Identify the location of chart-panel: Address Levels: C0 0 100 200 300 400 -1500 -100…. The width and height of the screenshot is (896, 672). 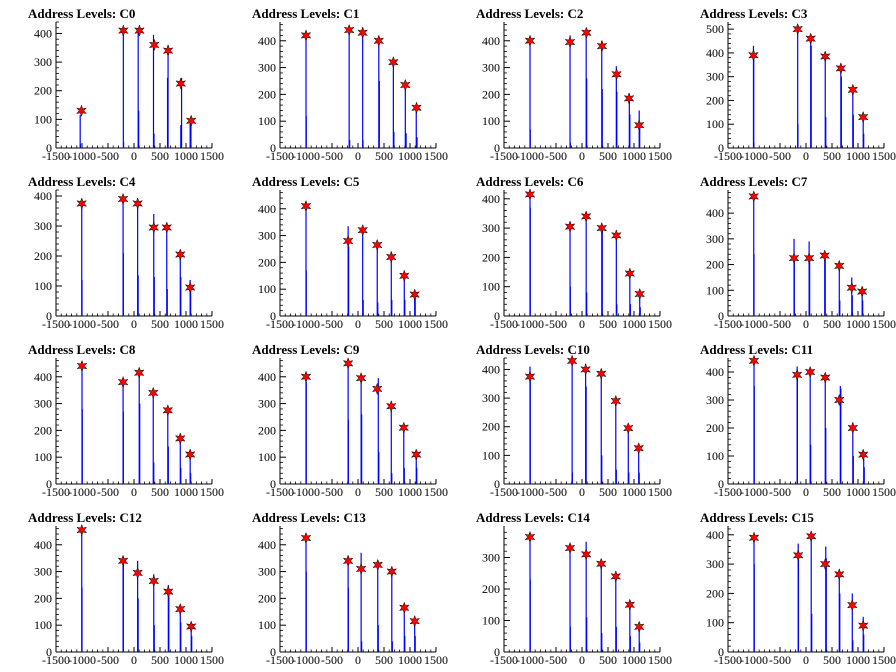
(122, 84).